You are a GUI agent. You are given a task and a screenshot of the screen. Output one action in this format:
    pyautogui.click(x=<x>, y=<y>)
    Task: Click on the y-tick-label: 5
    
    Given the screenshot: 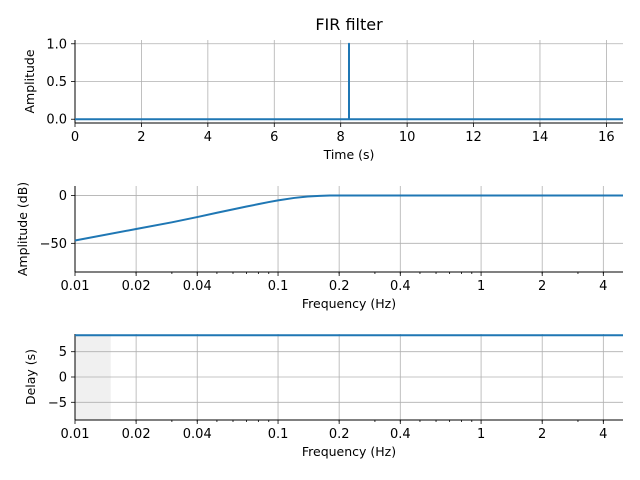 What is the action you would take?
    pyautogui.click(x=63, y=352)
    